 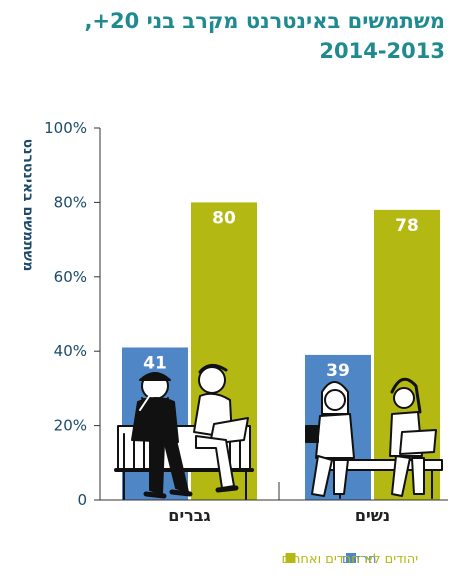 I want to click on y-tick-label: 60%, so click(x=70, y=277).